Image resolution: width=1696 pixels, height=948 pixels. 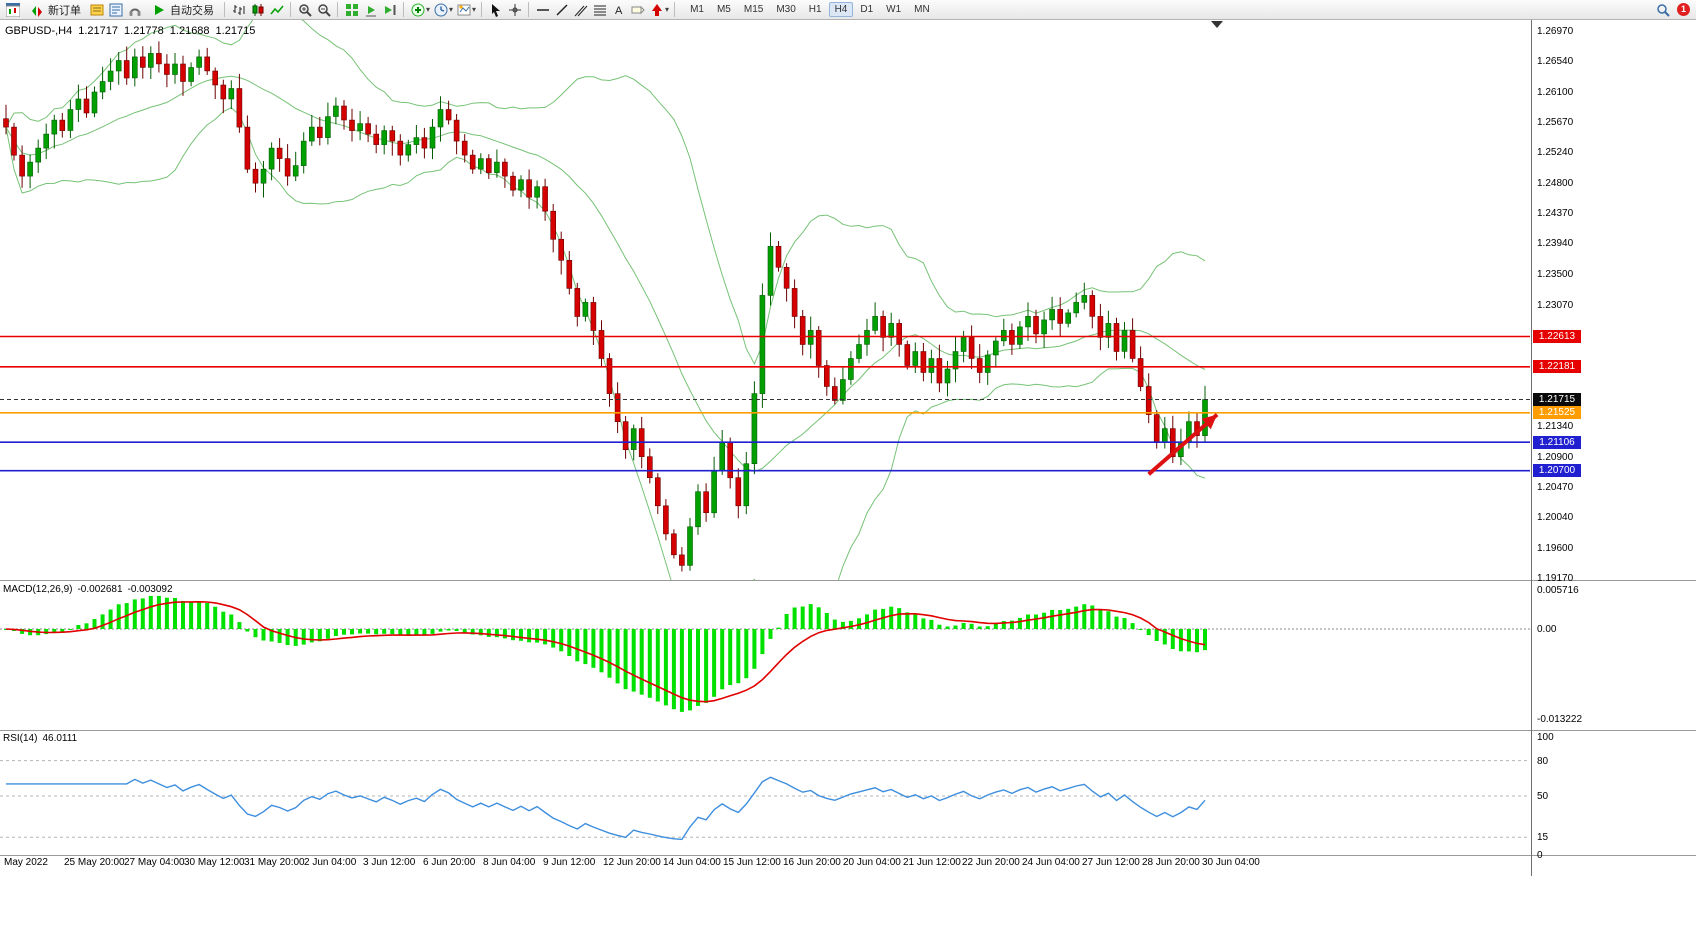 What do you see at coordinates (542, 9) in the screenshot?
I see `horizontal-line-icon` at bounding box center [542, 9].